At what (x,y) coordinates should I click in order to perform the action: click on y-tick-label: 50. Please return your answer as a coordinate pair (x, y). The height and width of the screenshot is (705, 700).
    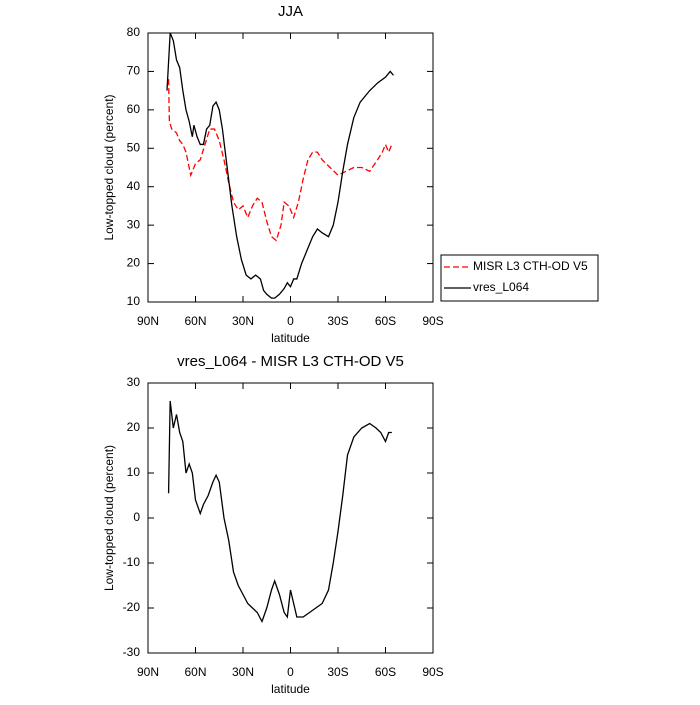
    Looking at the image, I should click on (134, 147).